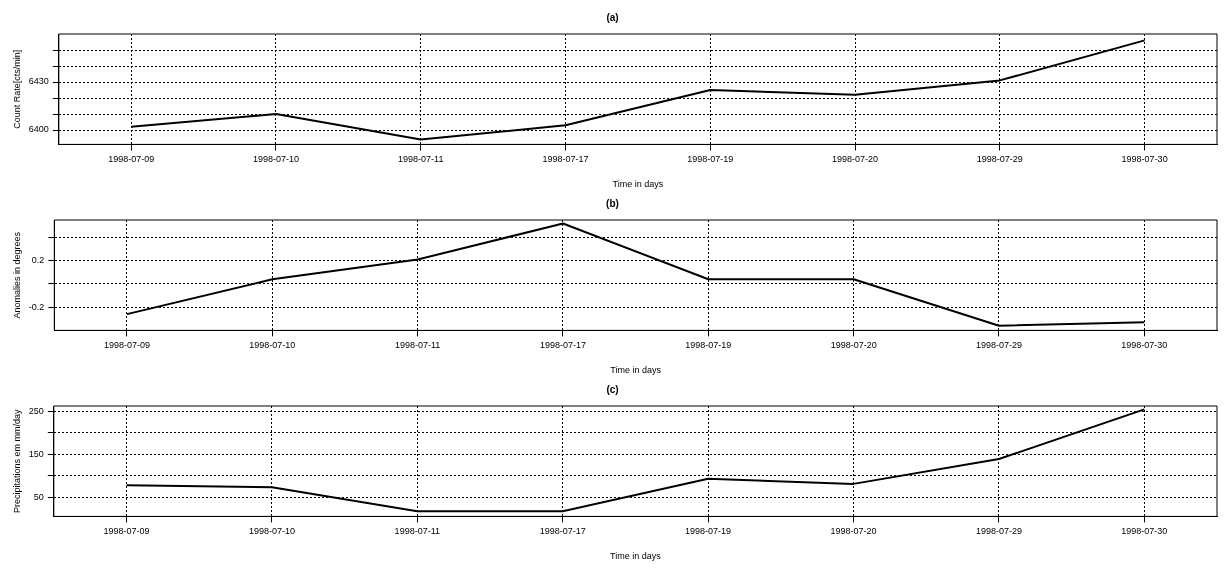 Image resolution: width=1227 pixels, height=575 pixels. I want to click on y-tick-label: -0.2, so click(36, 306).